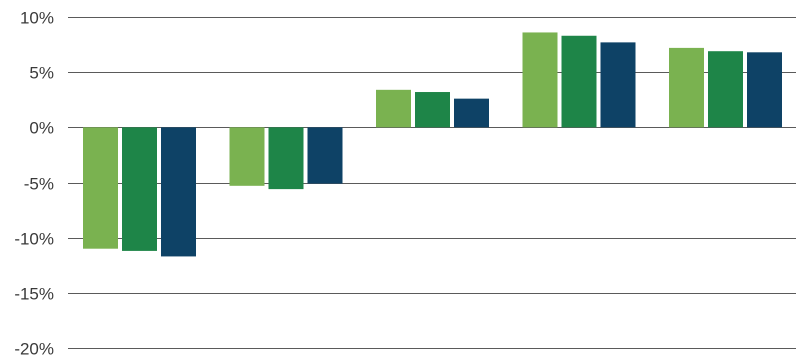 Image resolution: width=801 pixels, height=358 pixels. I want to click on y-tick-label: -20%, so click(34, 349).